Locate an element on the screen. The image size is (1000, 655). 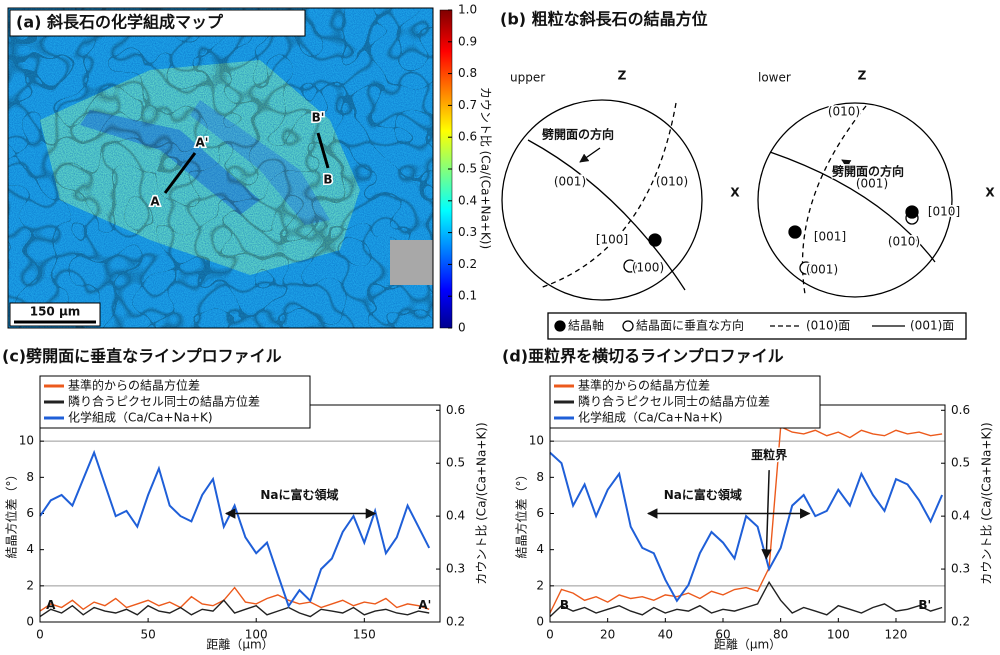
legend-label: 結晶面に垂直な方向 is located at coordinates (690, 325).